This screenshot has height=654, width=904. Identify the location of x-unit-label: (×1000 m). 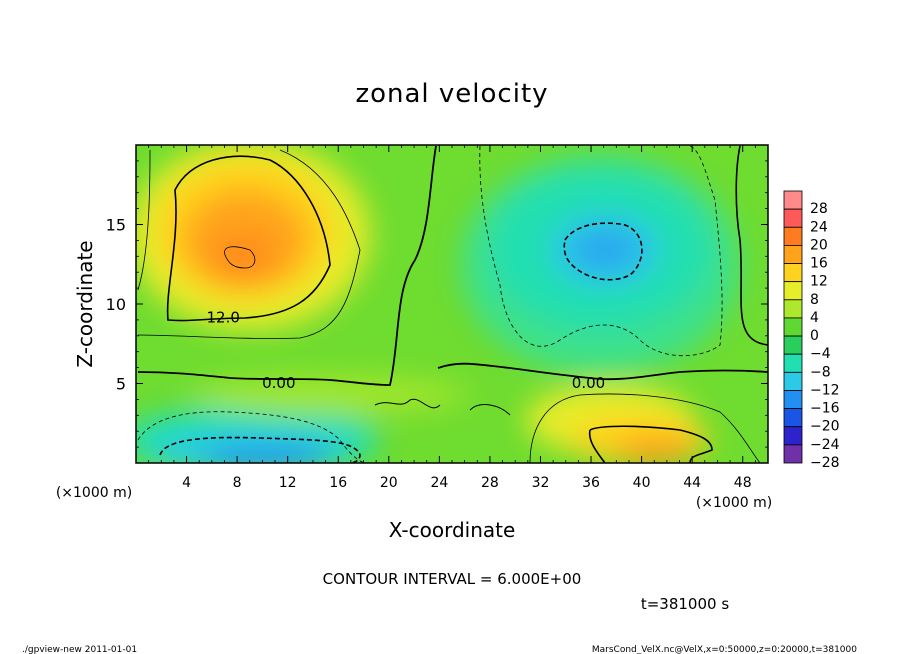
(734, 503).